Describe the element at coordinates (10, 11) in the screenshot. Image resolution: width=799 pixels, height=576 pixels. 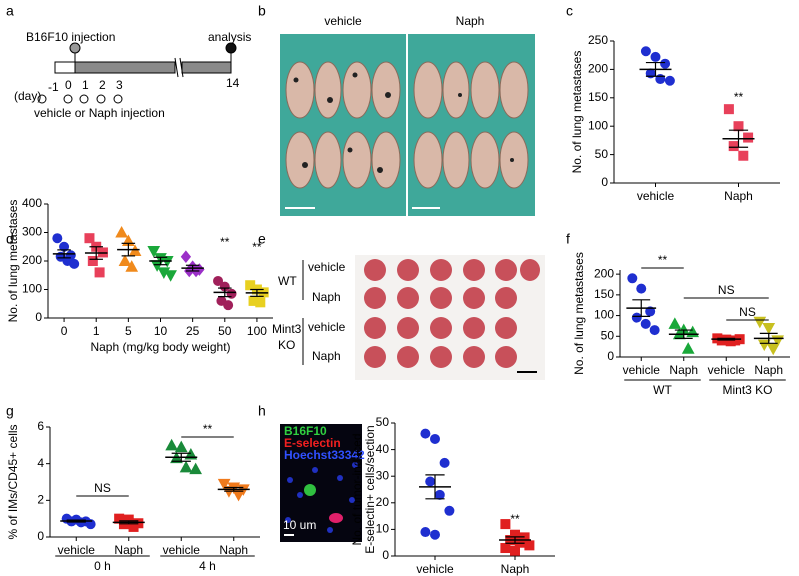
I see `panel-letter: a` at that location.